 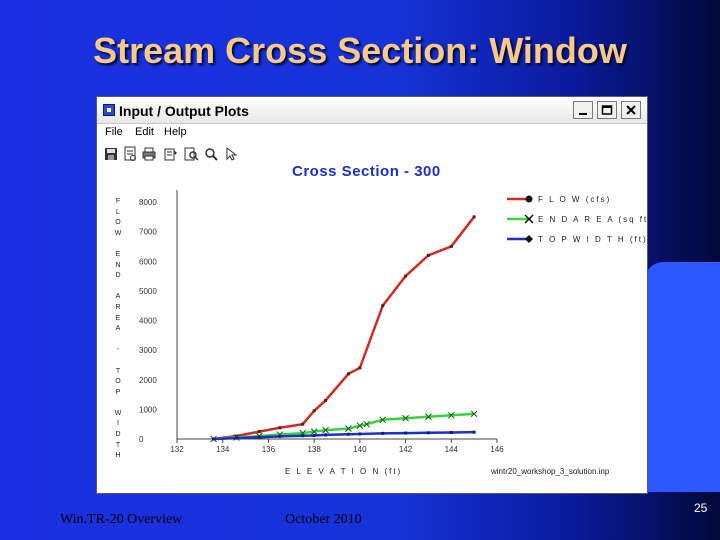 I want to click on close-icon, so click(x=631, y=110).